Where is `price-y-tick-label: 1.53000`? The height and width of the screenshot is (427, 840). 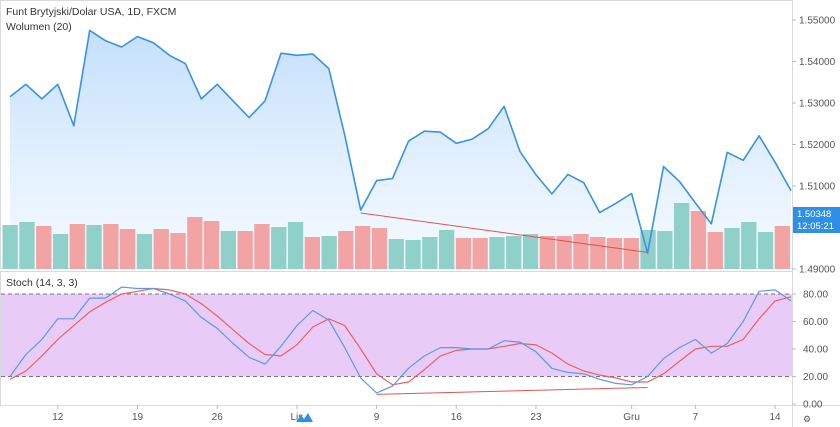 price-y-tick-label: 1.53000 is located at coordinates (817, 104).